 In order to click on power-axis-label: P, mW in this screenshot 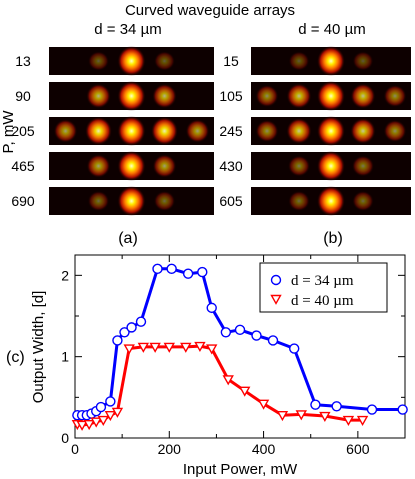, I will do `click(8, 132)`.